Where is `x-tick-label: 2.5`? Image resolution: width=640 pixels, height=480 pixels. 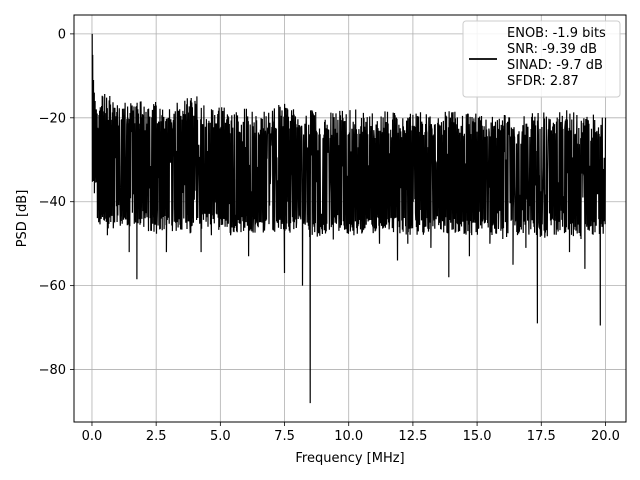
x-tick-label: 2.5 is located at coordinates (156, 436).